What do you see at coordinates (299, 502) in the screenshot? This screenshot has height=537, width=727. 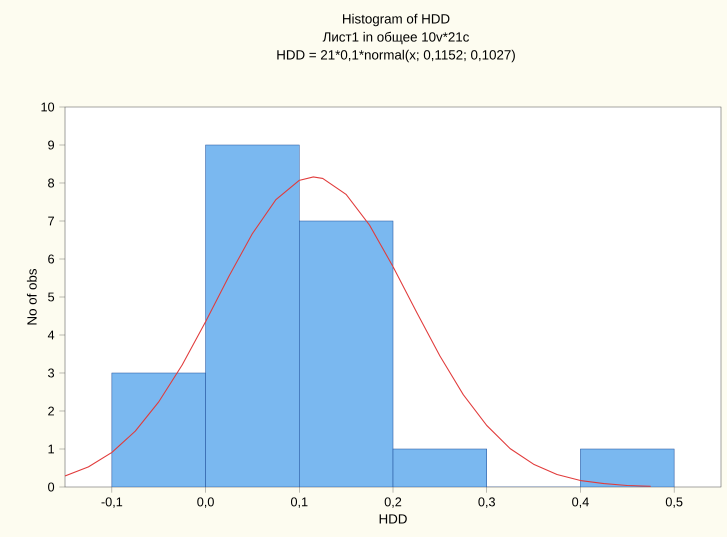 I see `x-tick-label: 0,1` at bounding box center [299, 502].